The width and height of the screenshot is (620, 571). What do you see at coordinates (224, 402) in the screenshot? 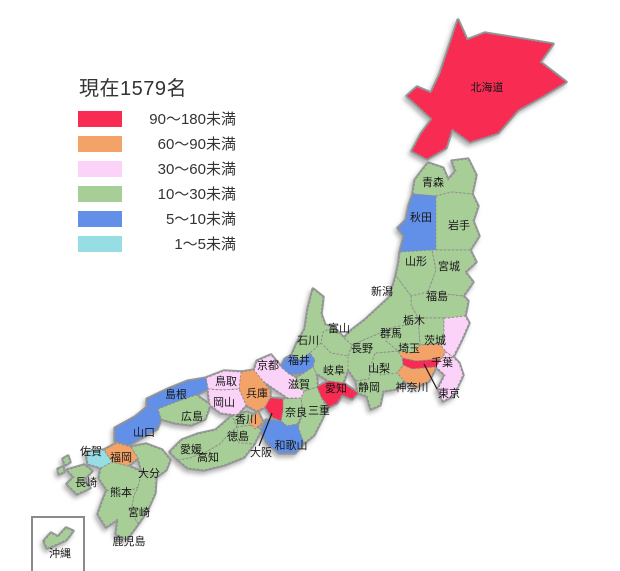
I see `label-okayama: 岡山` at bounding box center [224, 402].